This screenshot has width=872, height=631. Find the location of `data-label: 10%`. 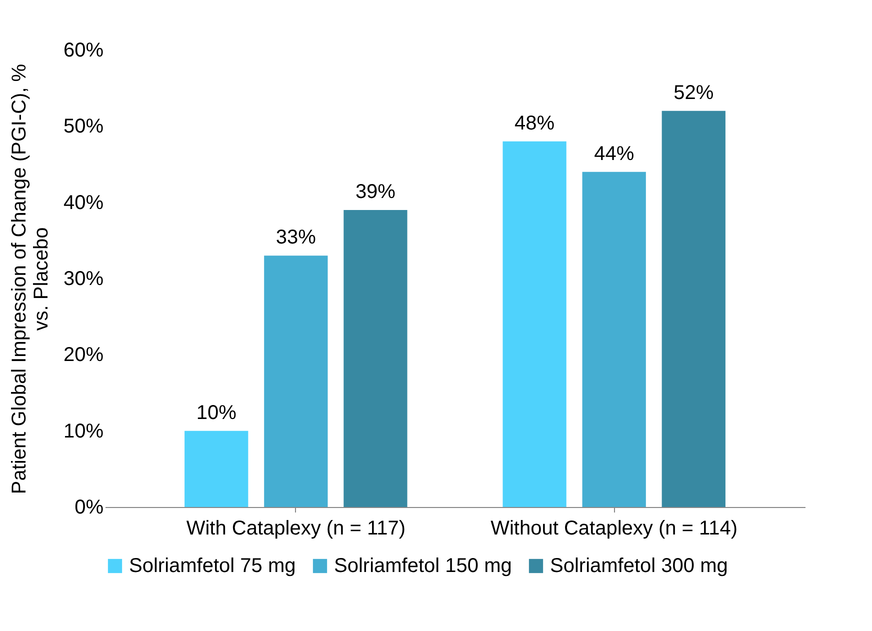

data-label: 10% is located at coordinates (216, 413).